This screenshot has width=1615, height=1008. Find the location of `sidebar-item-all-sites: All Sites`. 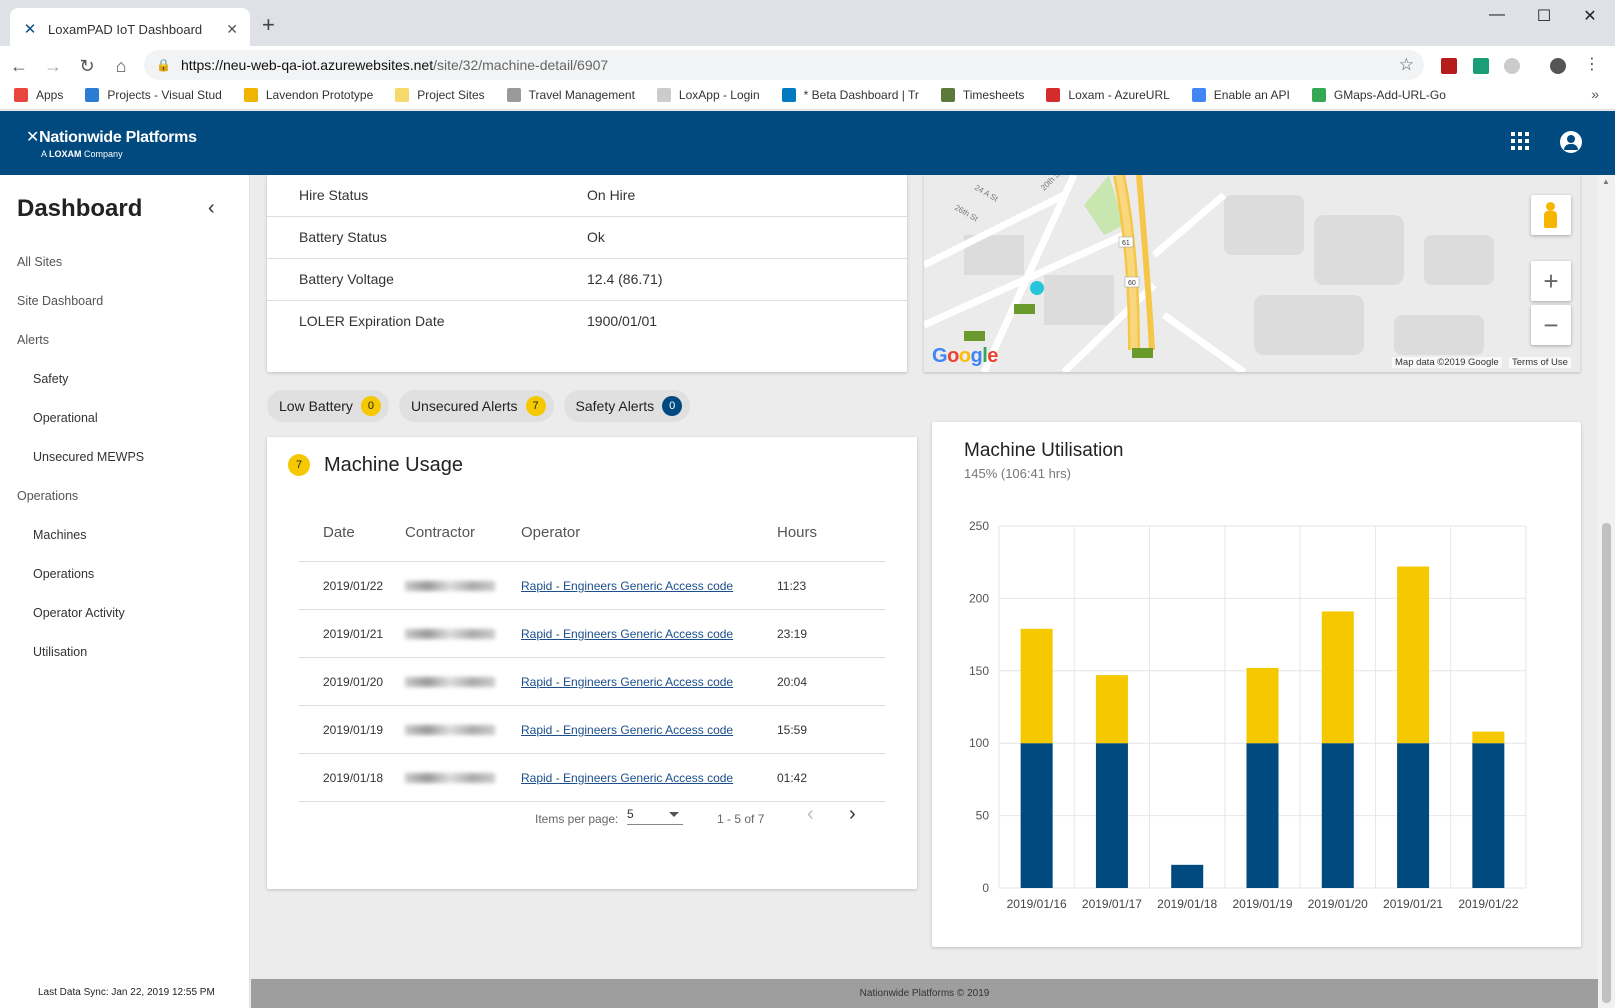

sidebar-item-all-sites: All Sites is located at coordinates (40, 262).